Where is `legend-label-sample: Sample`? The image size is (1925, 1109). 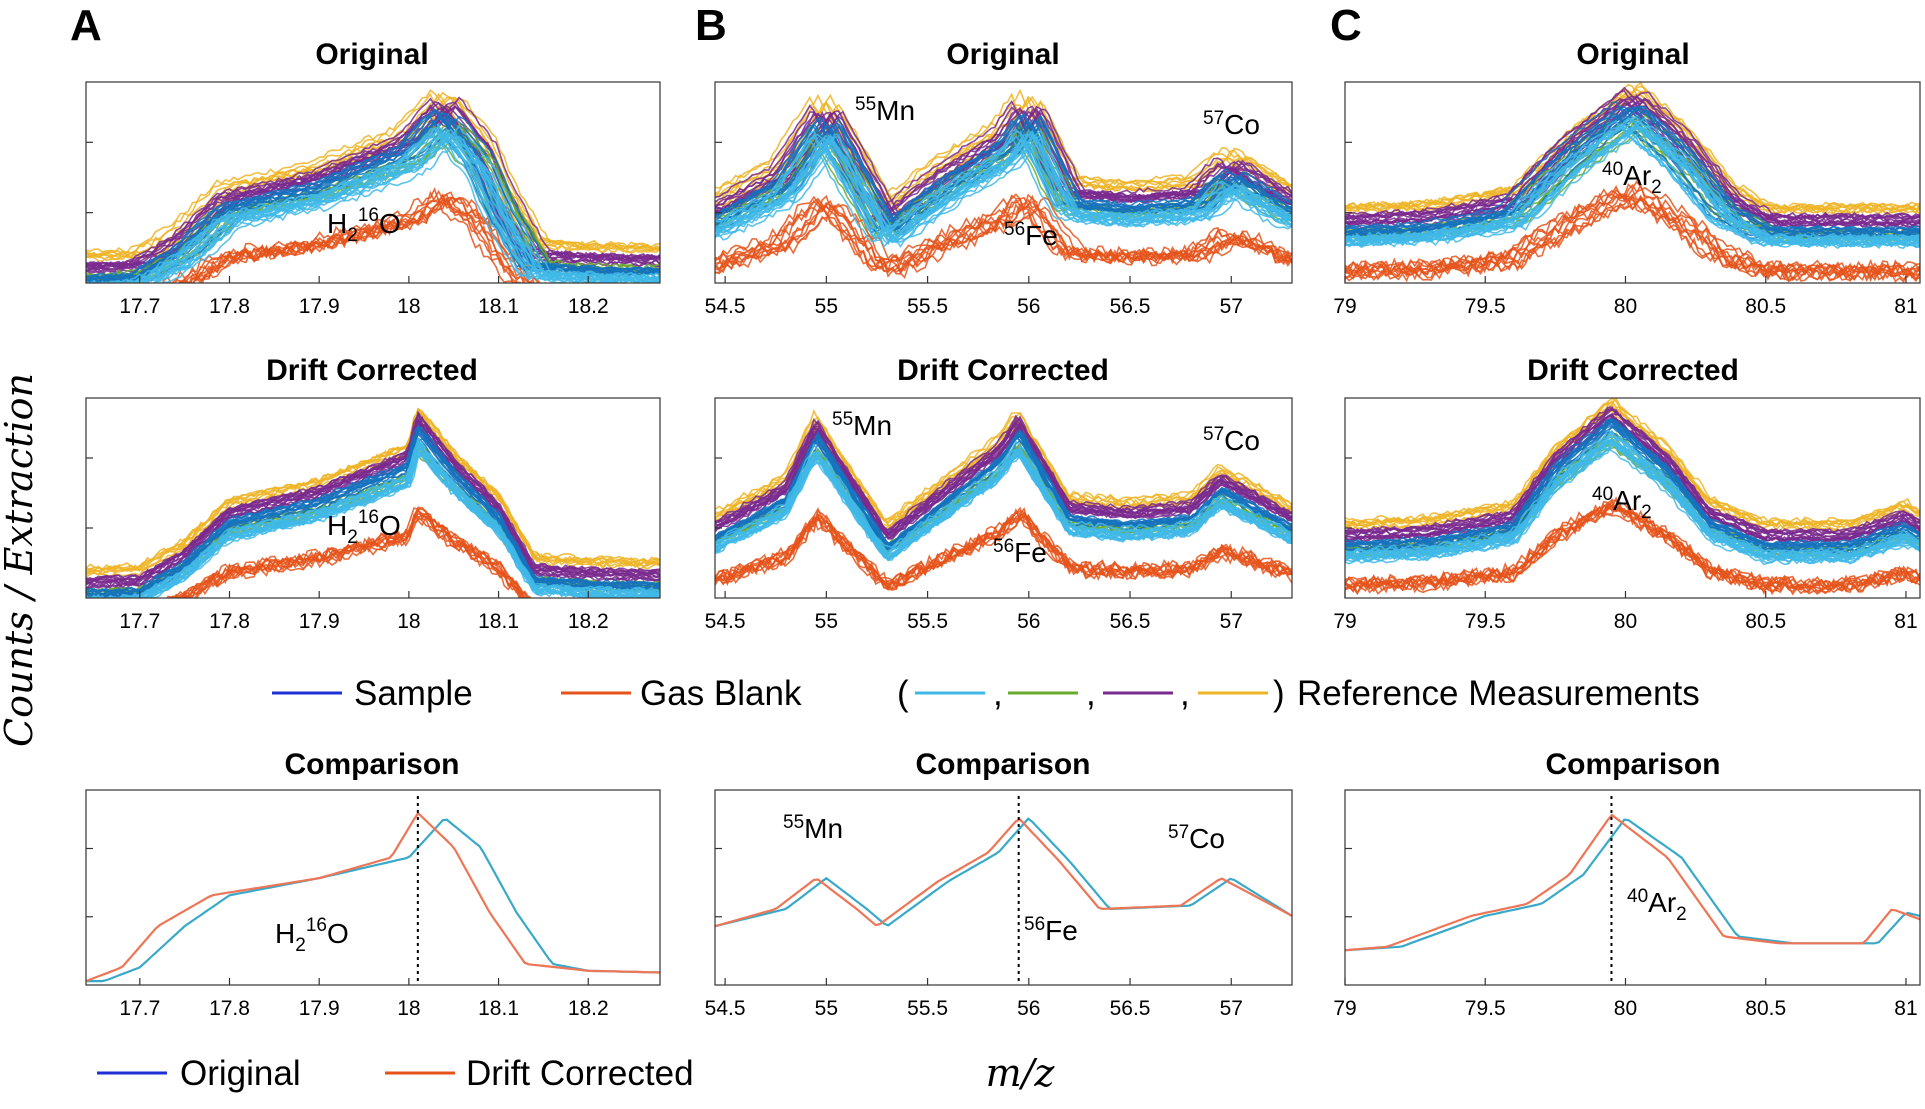
legend-label-sample: Sample is located at coordinates (413, 693).